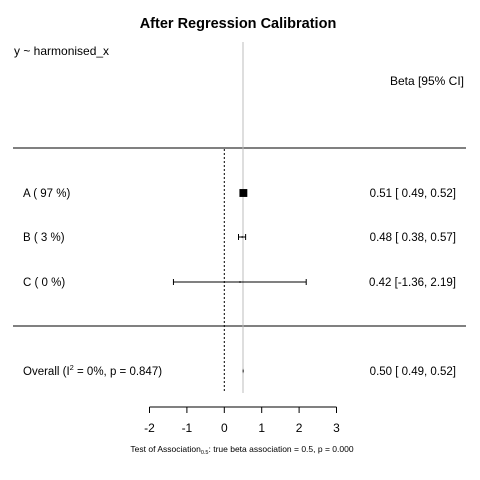 The height and width of the screenshot is (480, 480). What do you see at coordinates (412, 283) in the screenshot?
I see `study-ci-text: 0.42 [-1.36, 2.19]` at bounding box center [412, 283].